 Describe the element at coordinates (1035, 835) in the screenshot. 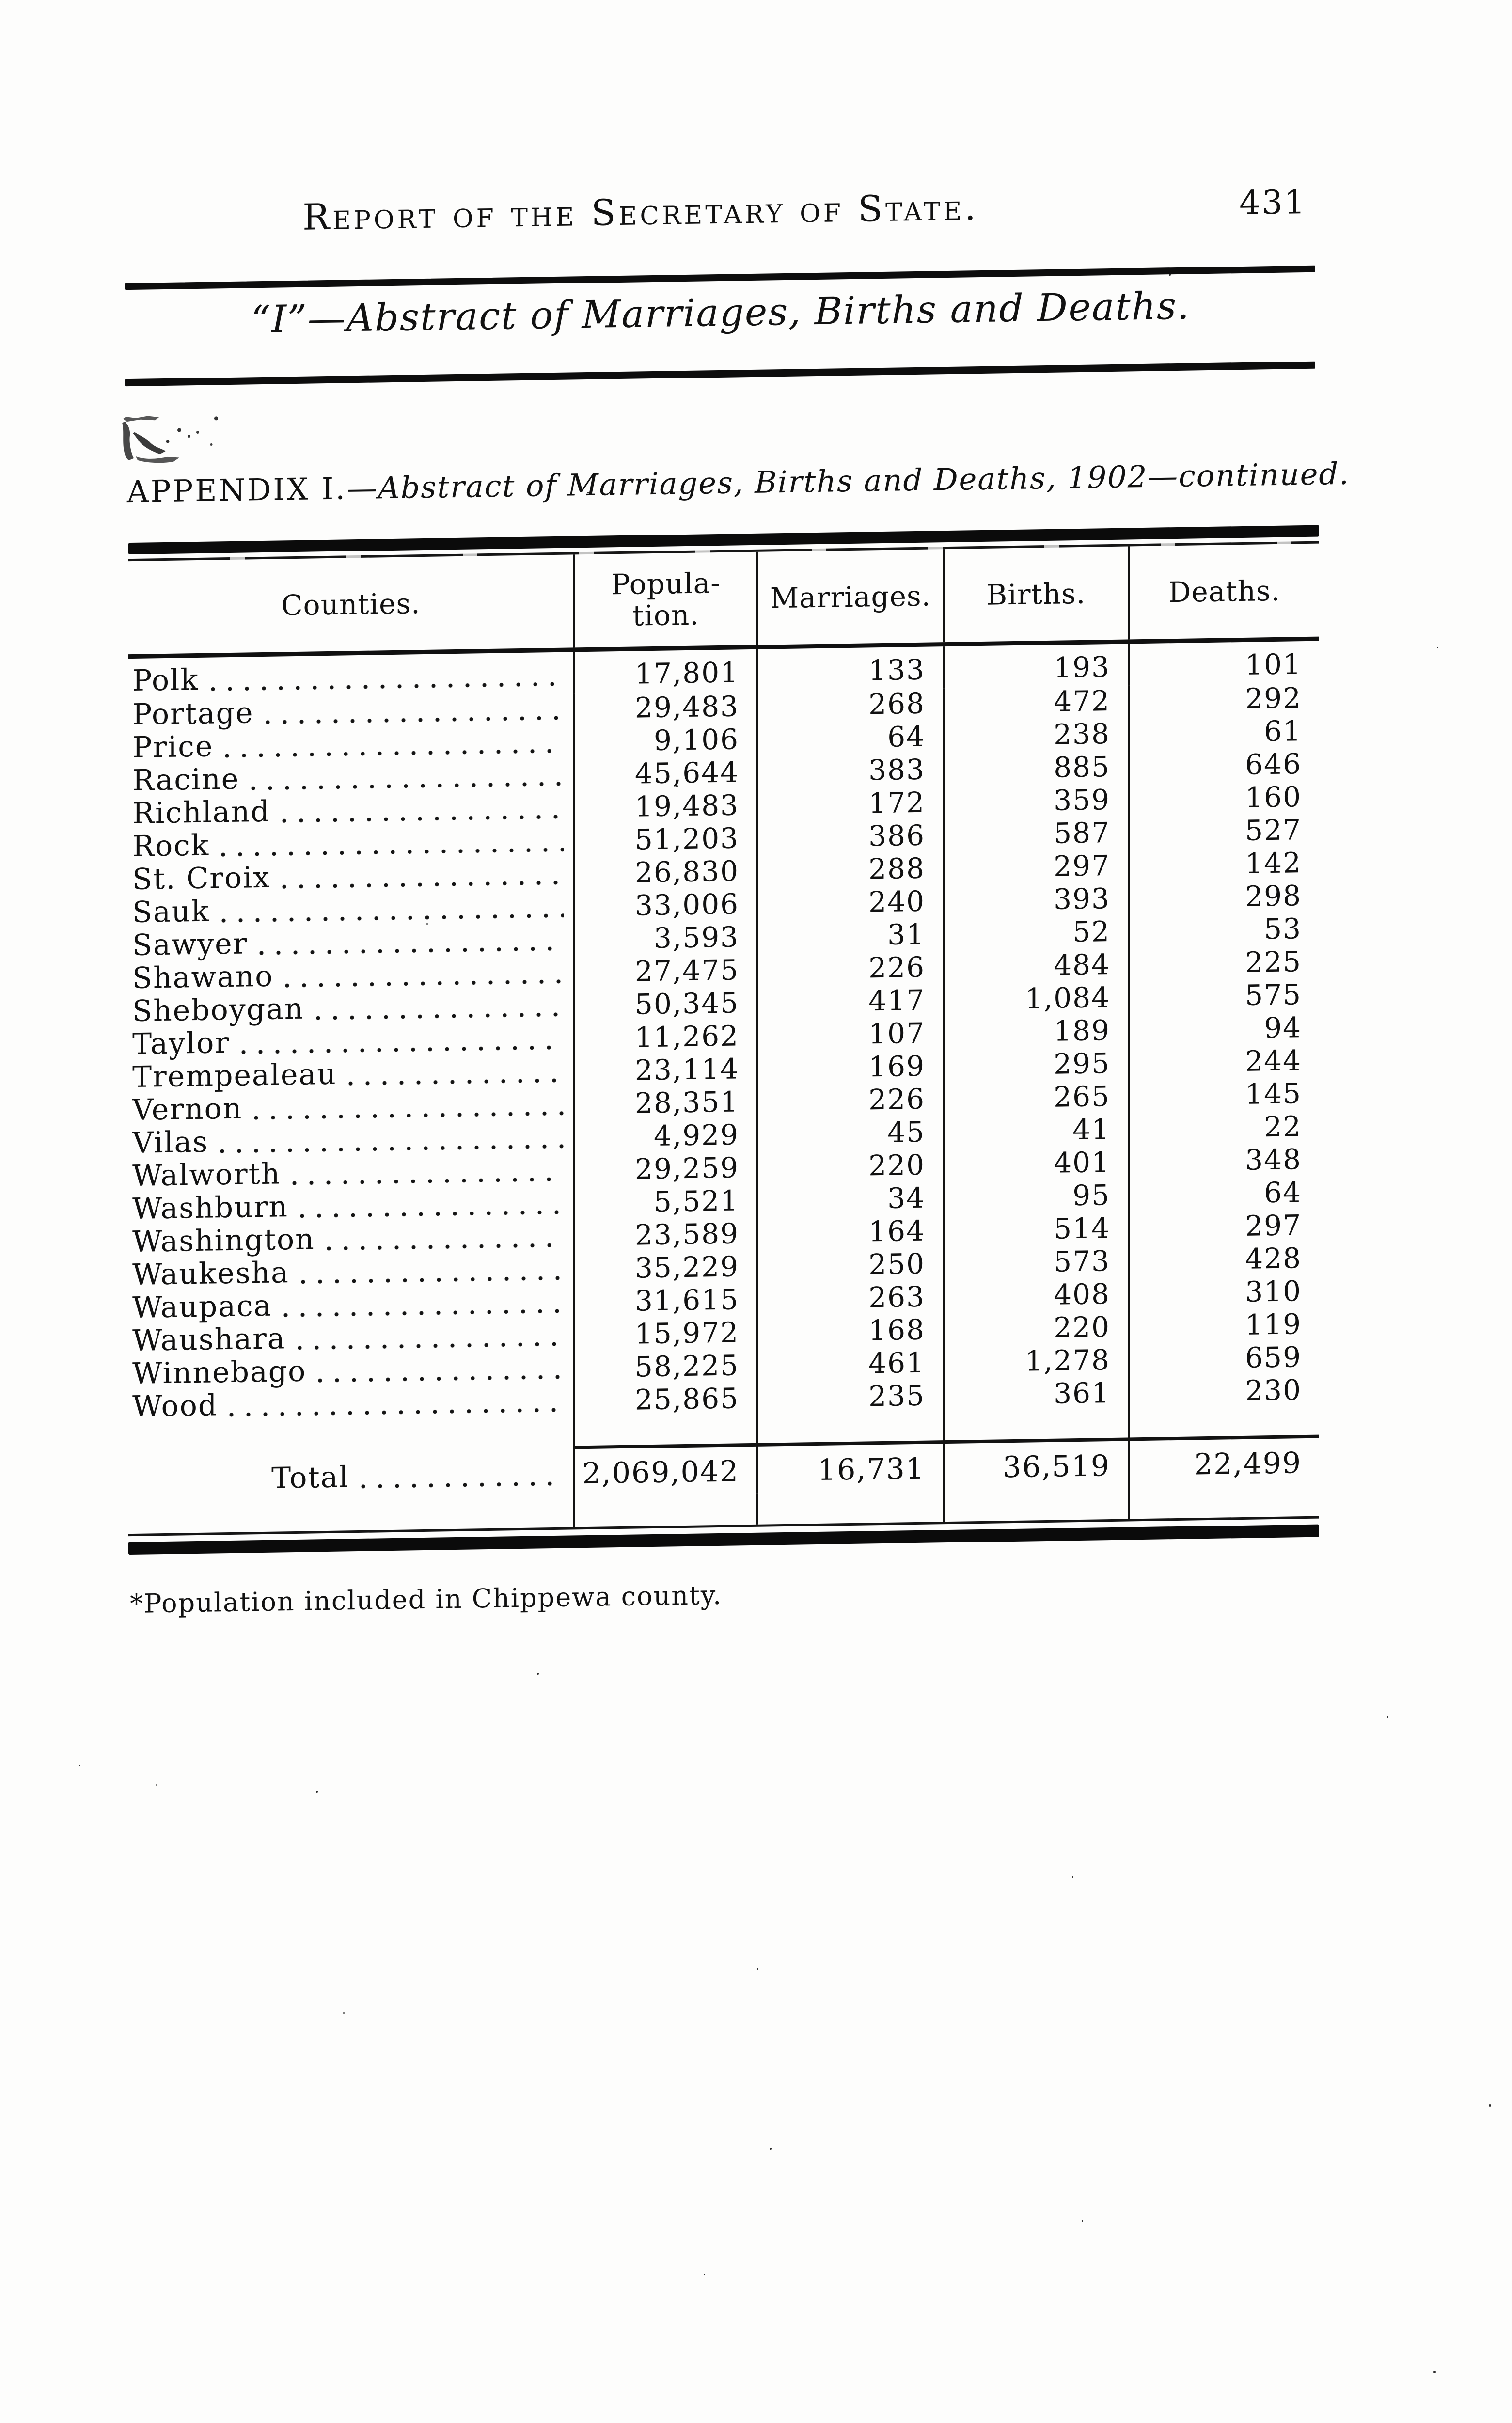

I see `births-value: 587` at that location.